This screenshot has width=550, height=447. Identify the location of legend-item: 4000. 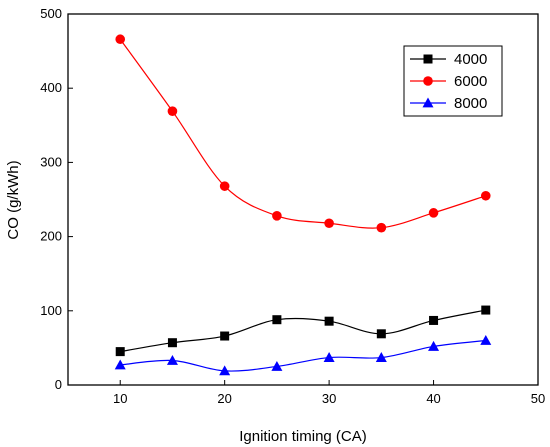
(448, 59).